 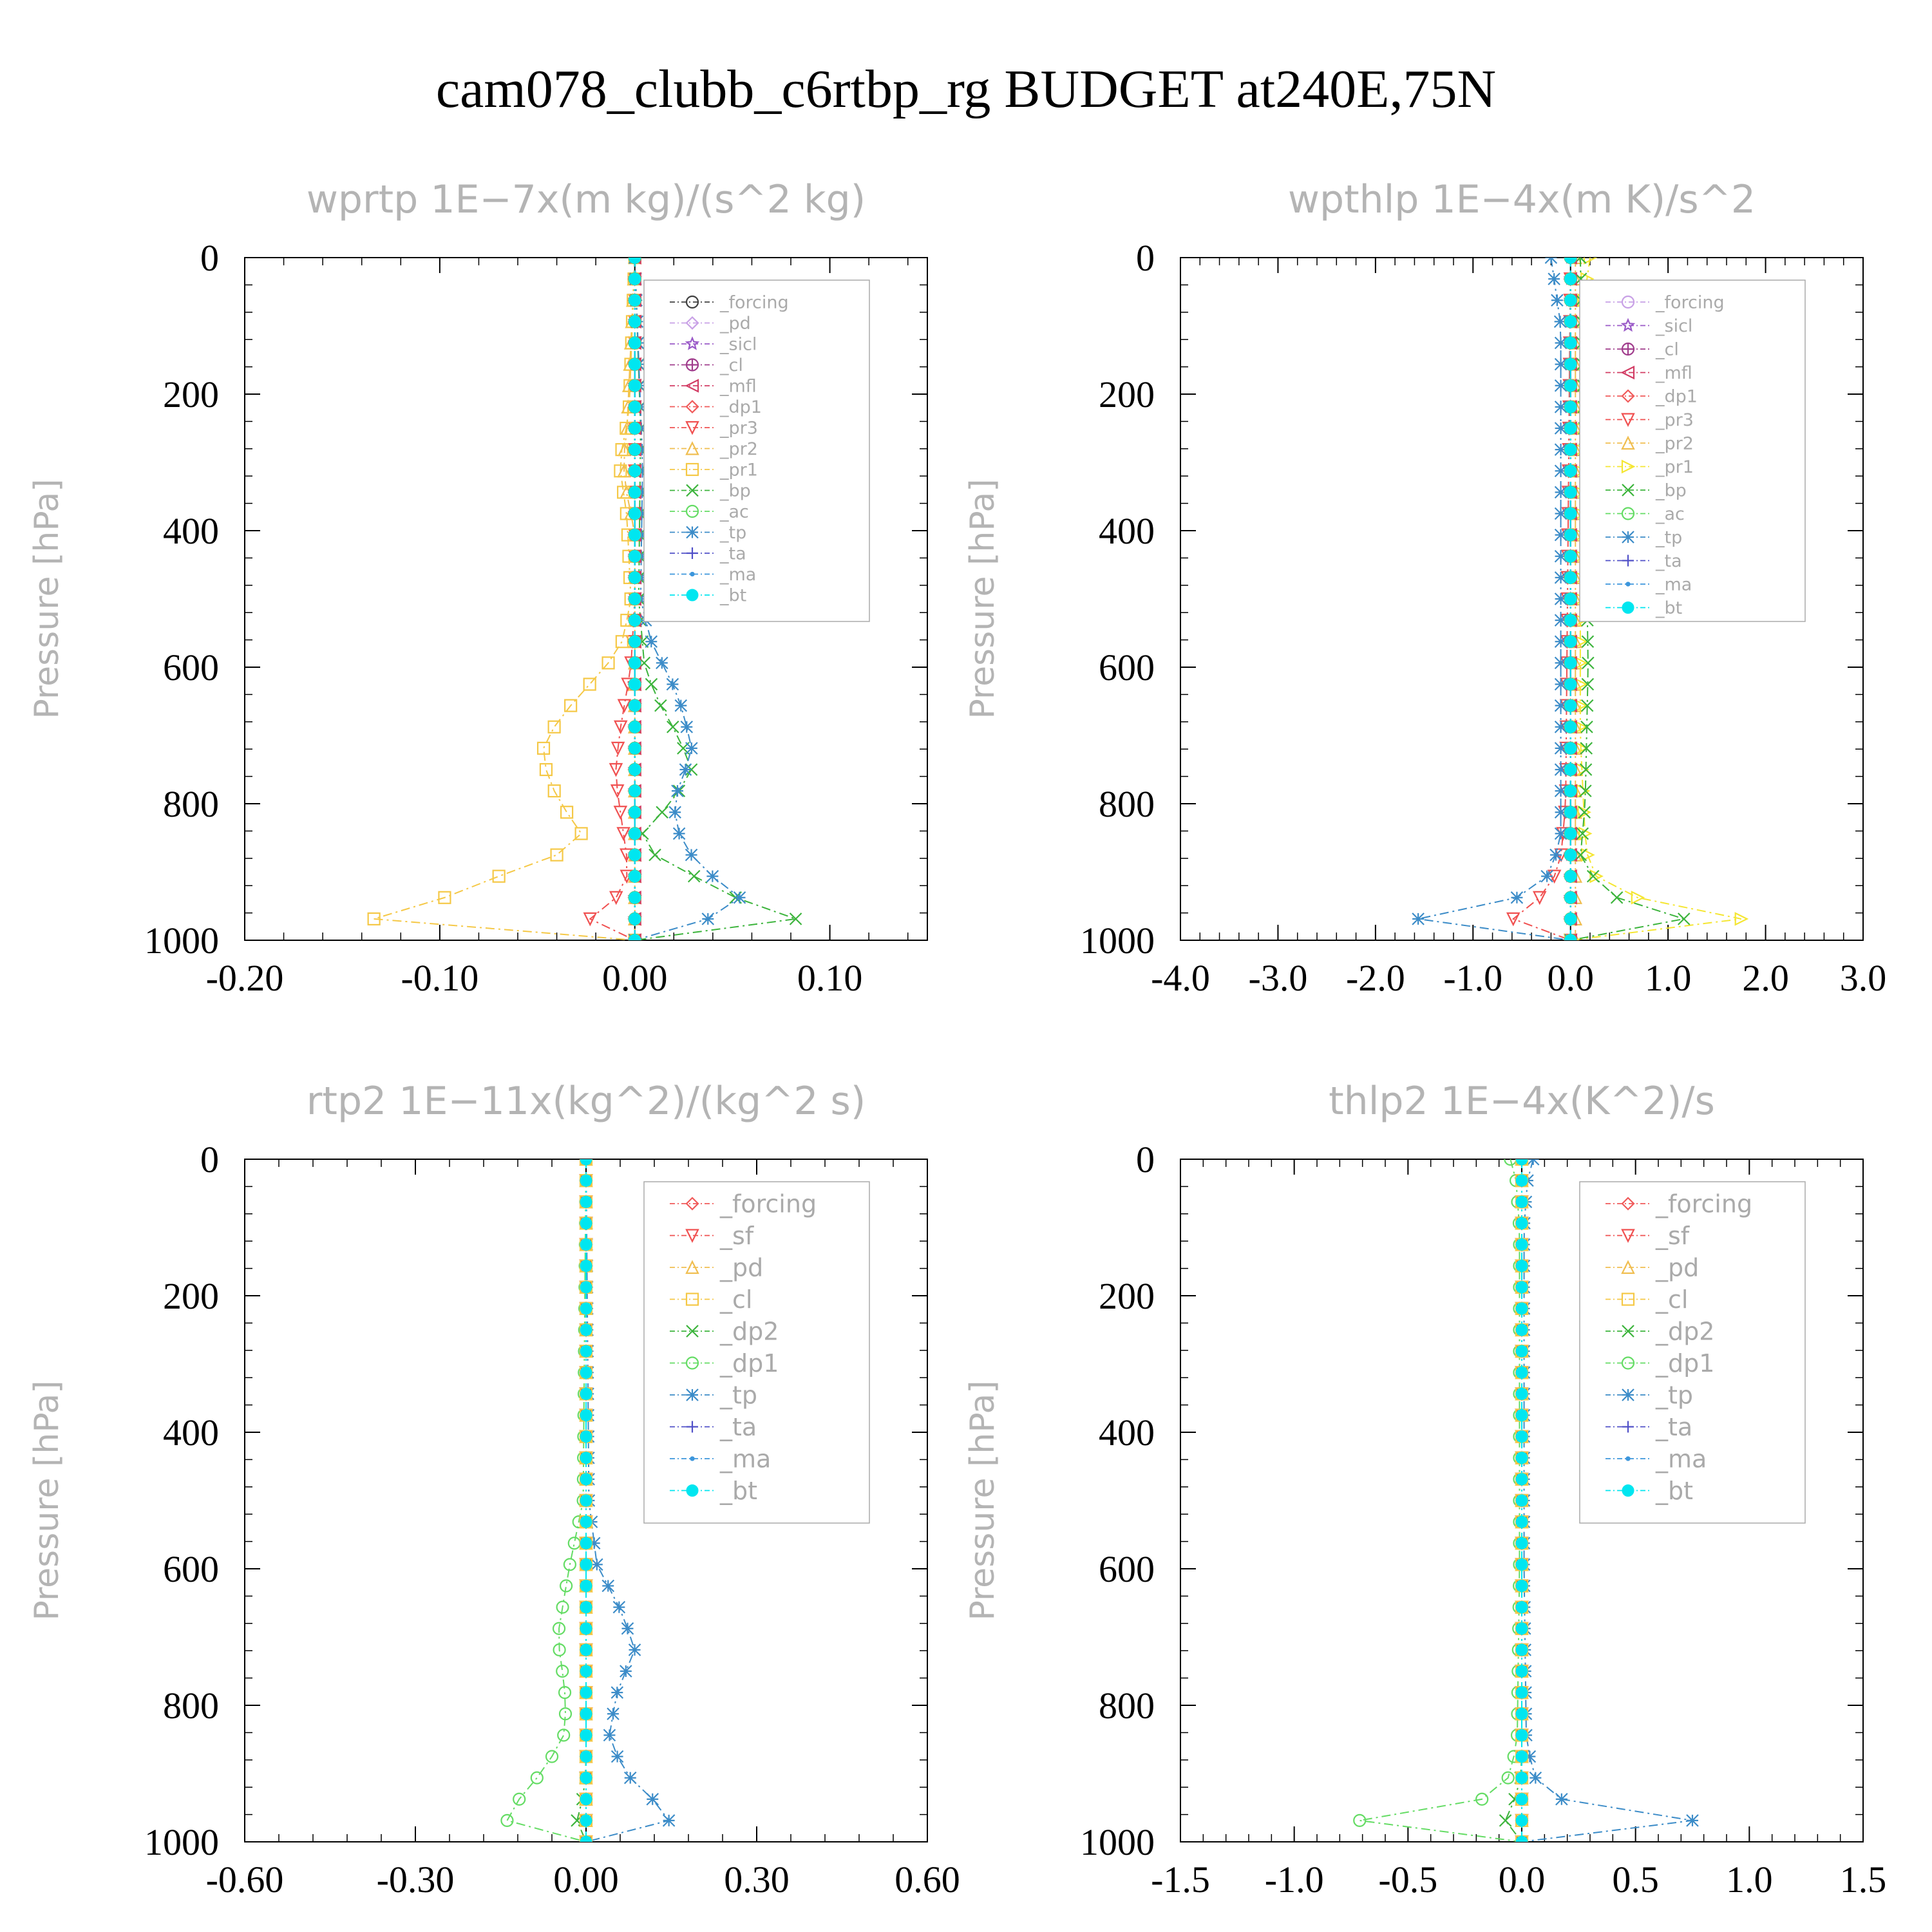 What do you see at coordinates (714, 1491) in the screenshot?
I see `legend-entry-bt: _bt` at bounding box center [714, 1491].